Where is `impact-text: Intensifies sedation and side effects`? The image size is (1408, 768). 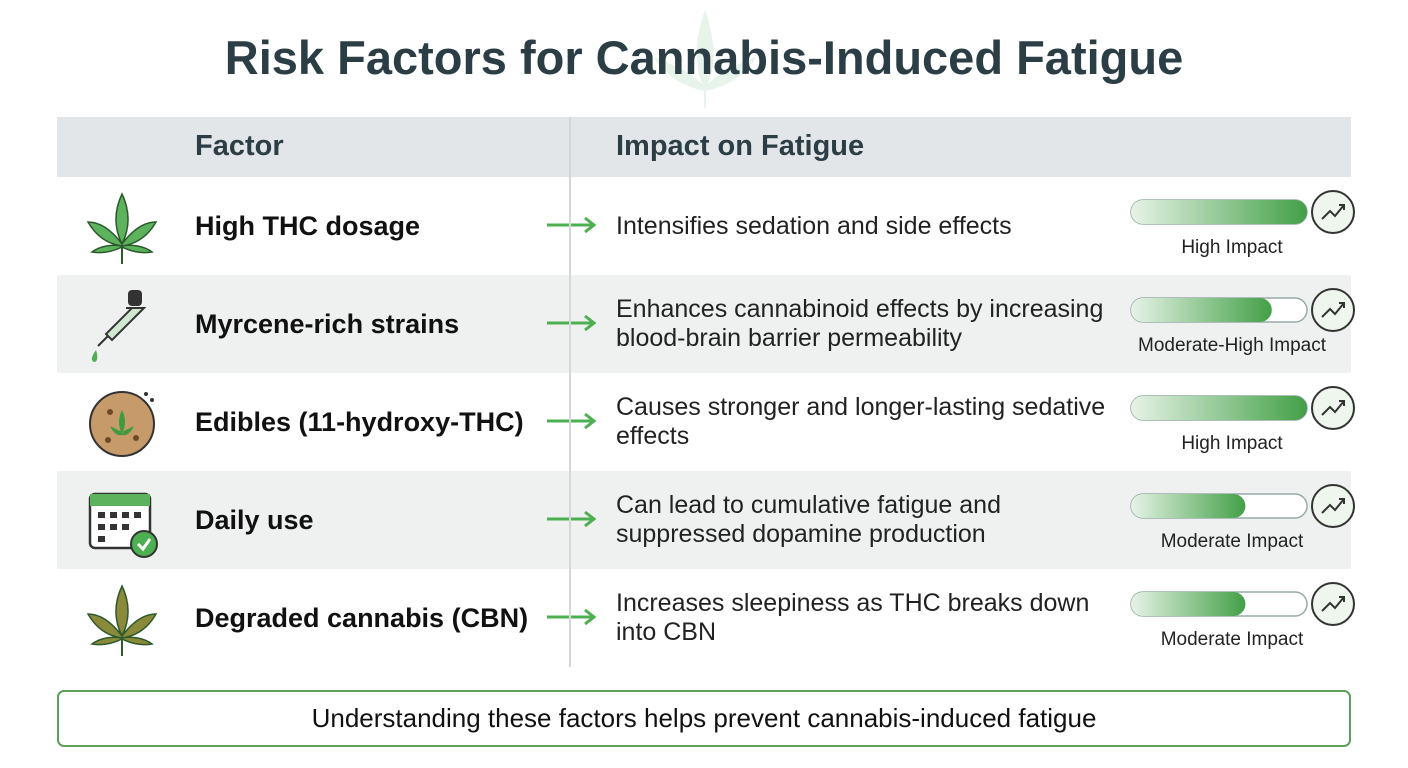 impact-text: Intensifies sedation and side effects is located at coordinates (814, 225).